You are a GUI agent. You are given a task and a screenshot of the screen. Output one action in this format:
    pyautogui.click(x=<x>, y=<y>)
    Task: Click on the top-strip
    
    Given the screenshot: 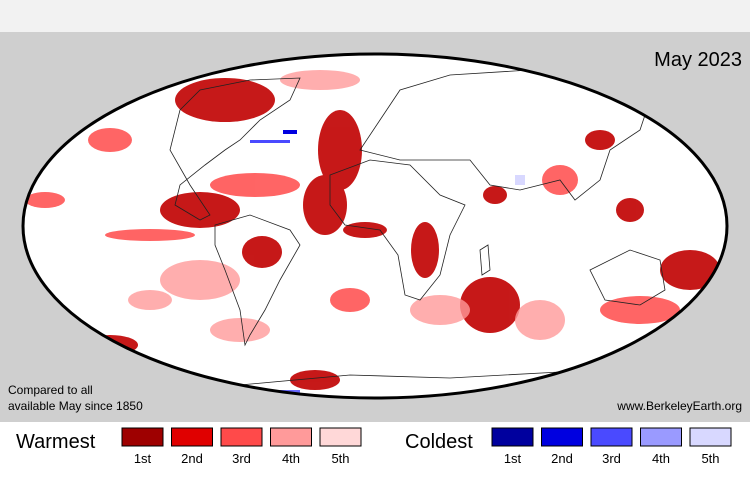 What is the action you would take?
    pyautogui.click(x=375, y=16)
    